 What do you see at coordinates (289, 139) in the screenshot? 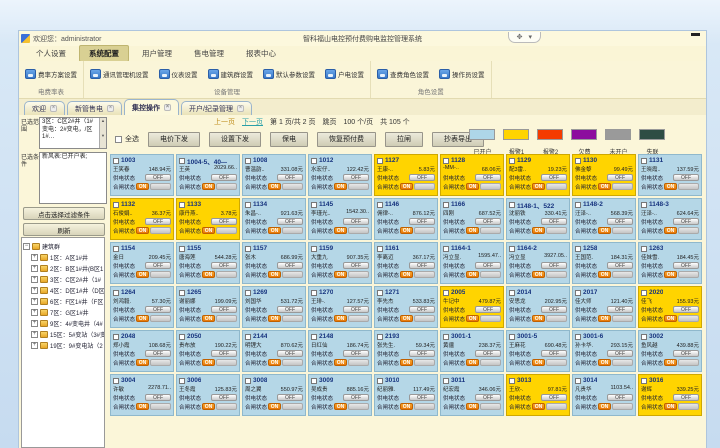
I see `toolbar-button-3: 保电` at bounding box center [289, 139].